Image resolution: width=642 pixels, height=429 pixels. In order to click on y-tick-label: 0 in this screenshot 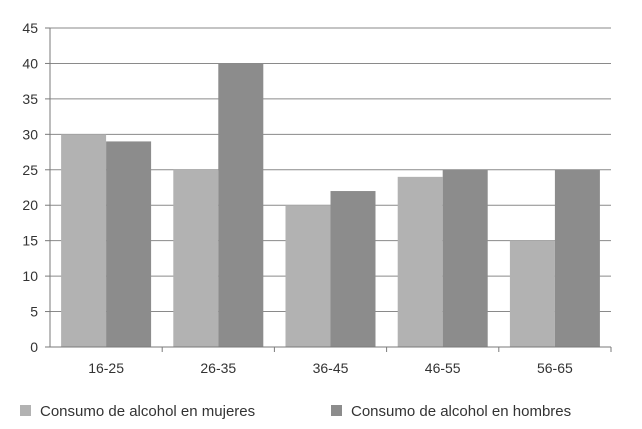, I will do `click(34, 347)`.